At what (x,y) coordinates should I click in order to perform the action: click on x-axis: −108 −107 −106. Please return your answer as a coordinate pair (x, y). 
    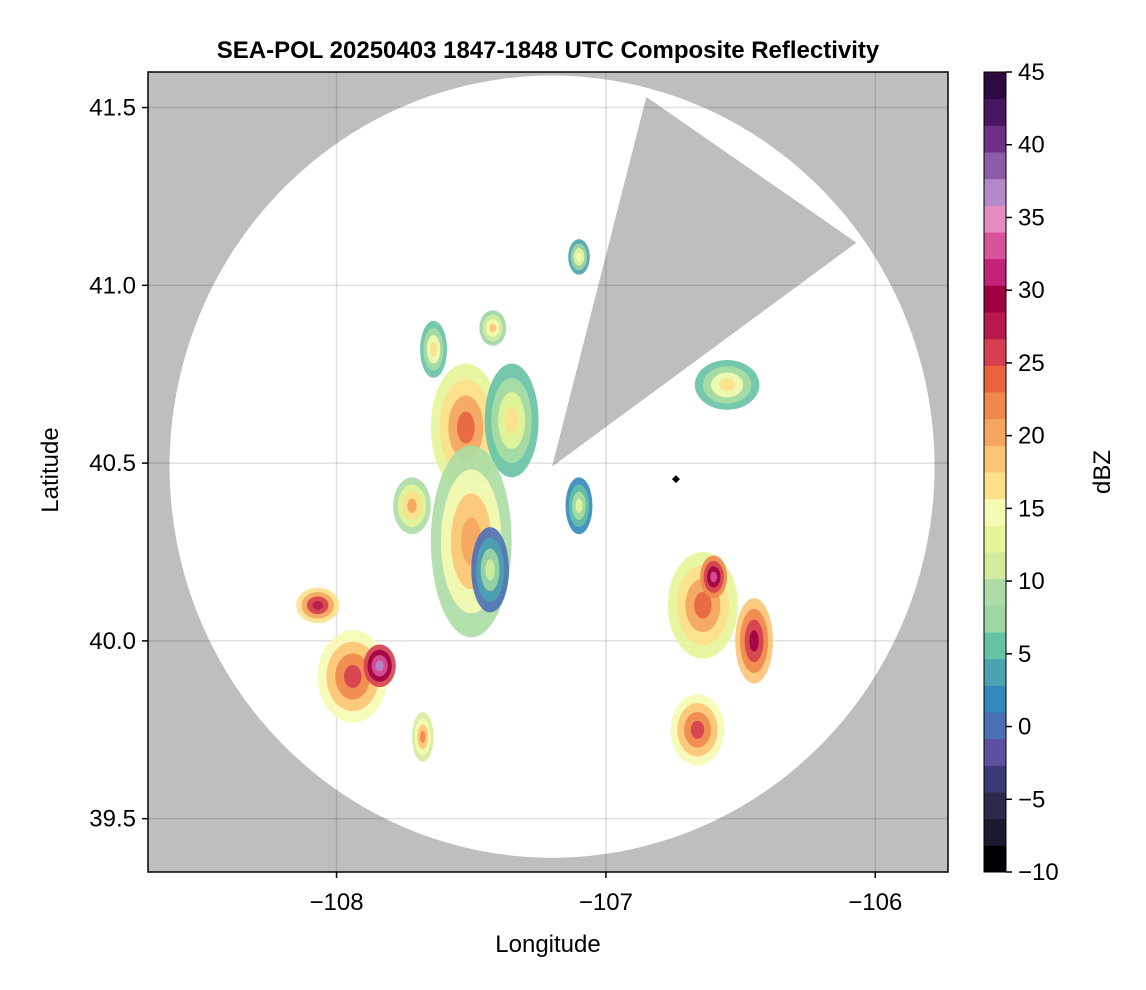
    Looking at the image, I should click on (606, 894).